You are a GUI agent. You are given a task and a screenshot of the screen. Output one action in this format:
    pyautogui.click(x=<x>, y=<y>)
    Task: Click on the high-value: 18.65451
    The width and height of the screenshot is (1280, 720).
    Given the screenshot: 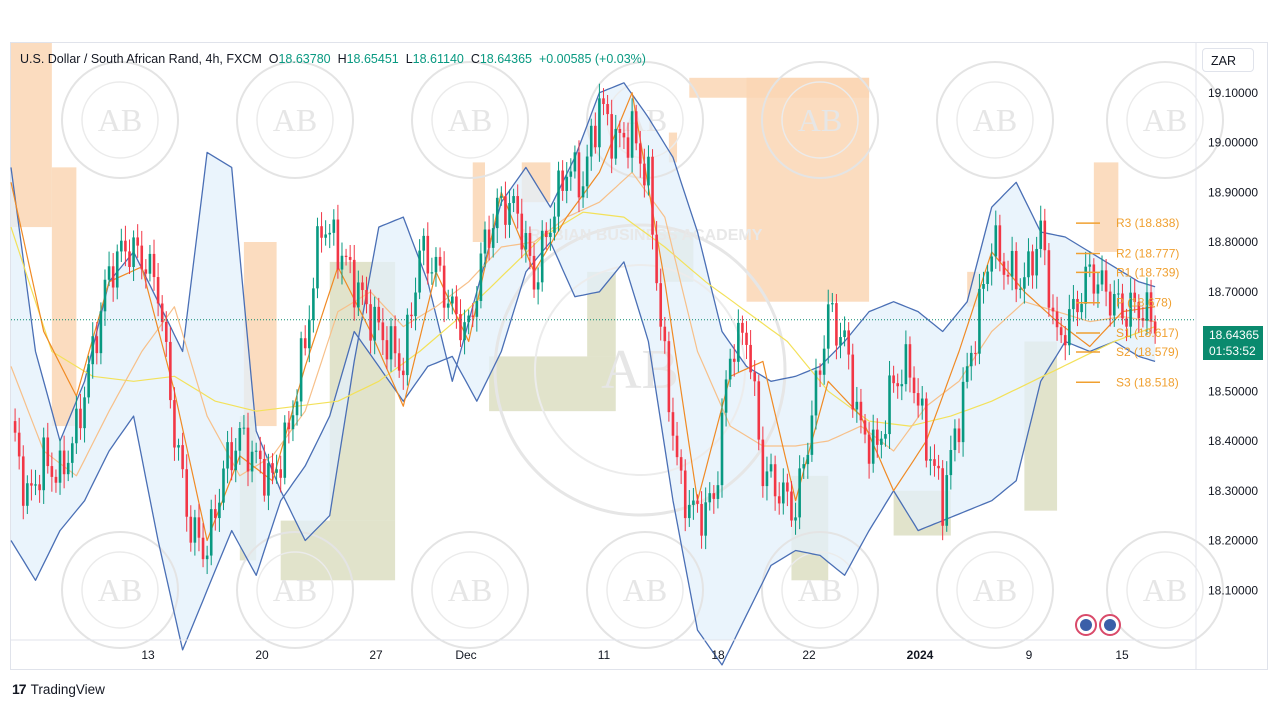 What is the action you would take?
    pyautogui.click(x=372, y=59)
    